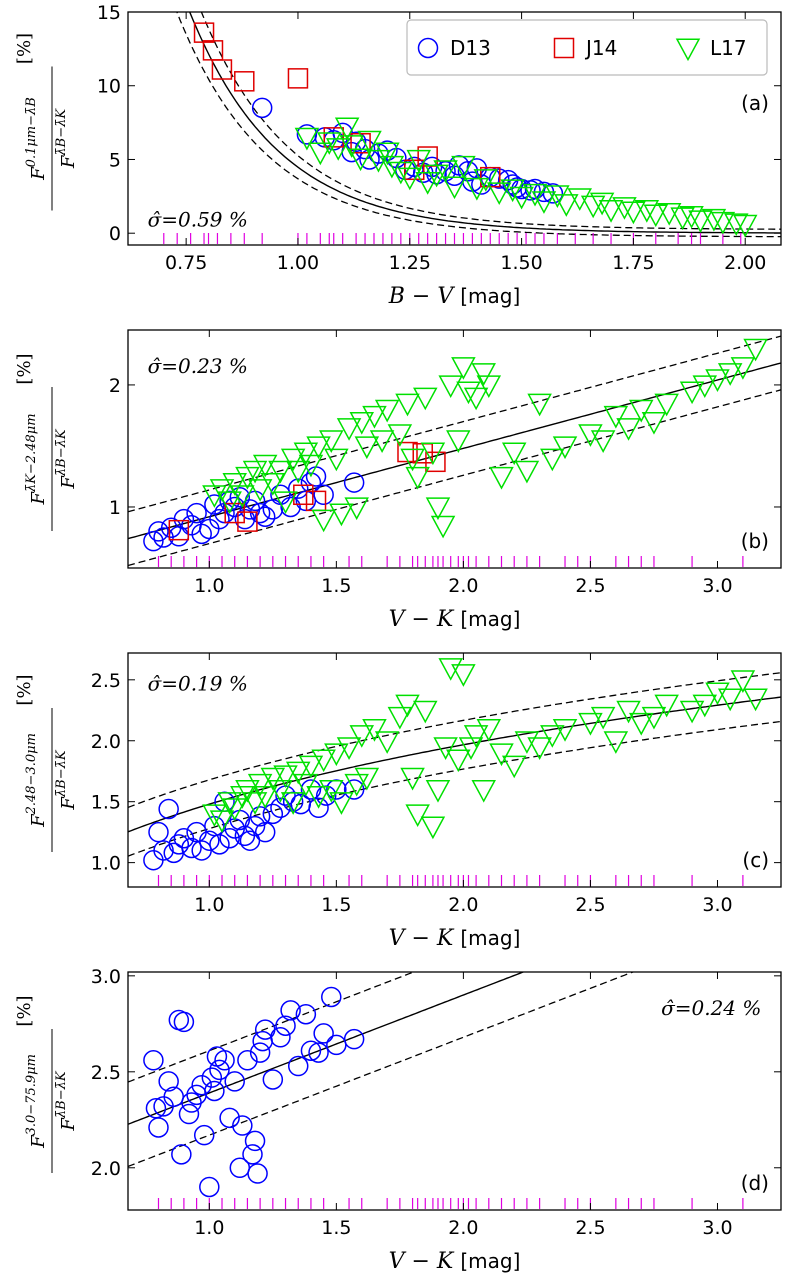 The width and height of the screenshot is (789, 1282). What do you see at coordinates (254, 509) in the screenshot?
I see `panel-1-series-D13` at bounding box center [254, 509].